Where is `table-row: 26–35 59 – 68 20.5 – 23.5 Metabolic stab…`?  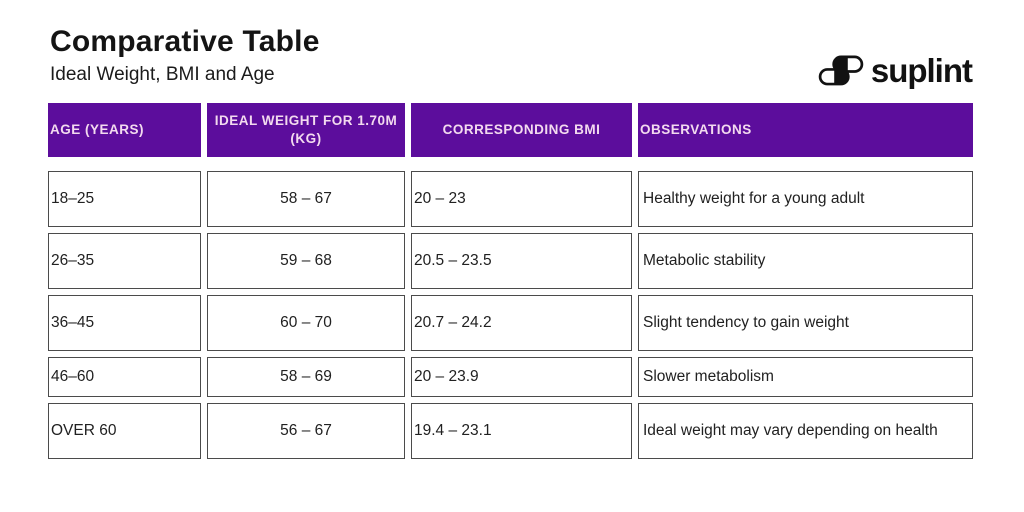 table-row: 26–35 59 – 68 20.5 – 23.5 Metabolic stab… is located at coordinates (510, 261).